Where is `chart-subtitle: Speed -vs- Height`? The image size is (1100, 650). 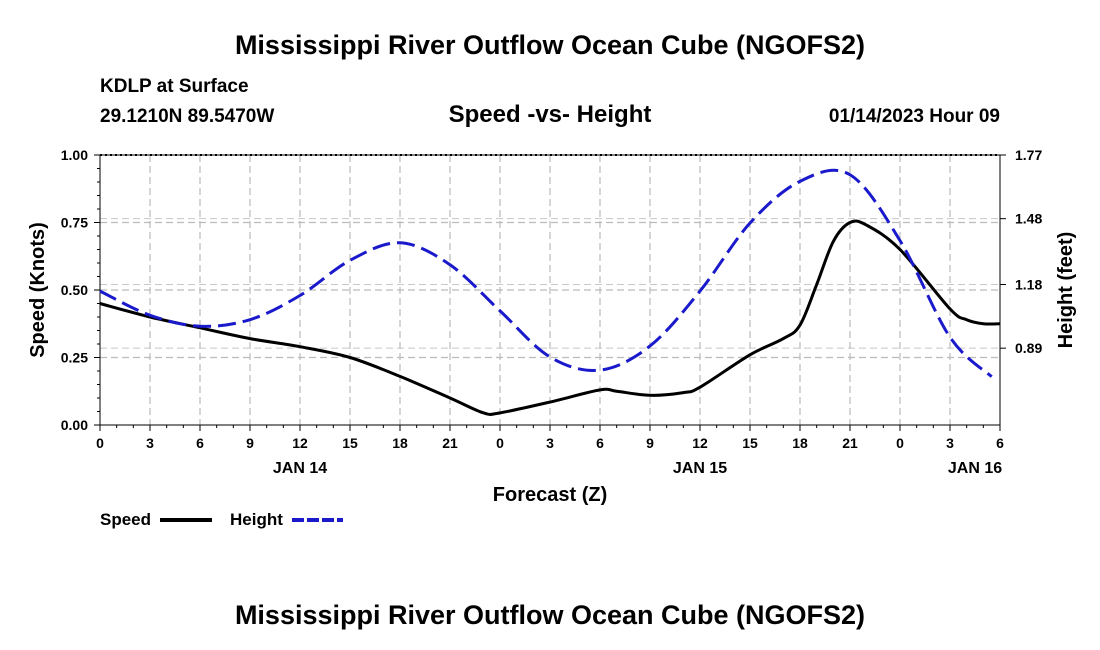
chart-subtitle: Speed -vs- Height is located at coordinates (550, 114).